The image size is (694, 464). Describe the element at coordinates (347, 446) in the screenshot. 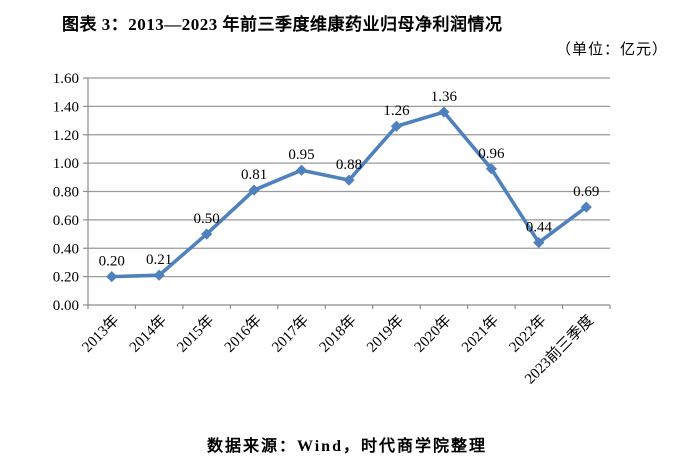

I see `source-note: 数据来源：Wind，时代商学院整理` at that location.